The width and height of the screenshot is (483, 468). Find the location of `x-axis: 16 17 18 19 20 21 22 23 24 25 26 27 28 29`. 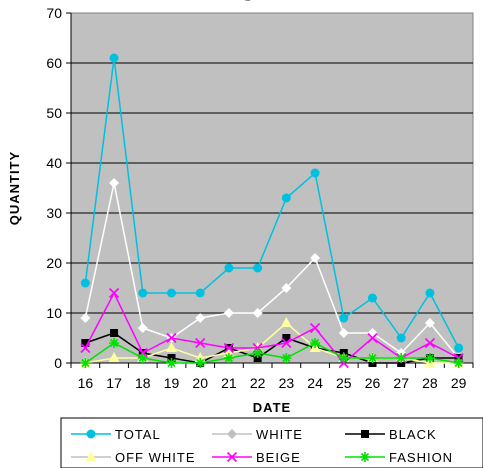

x-axis: 16 17 18 19 20 21 22 23 24 25 26 27 28 29 is located at coordinates (272, 376).